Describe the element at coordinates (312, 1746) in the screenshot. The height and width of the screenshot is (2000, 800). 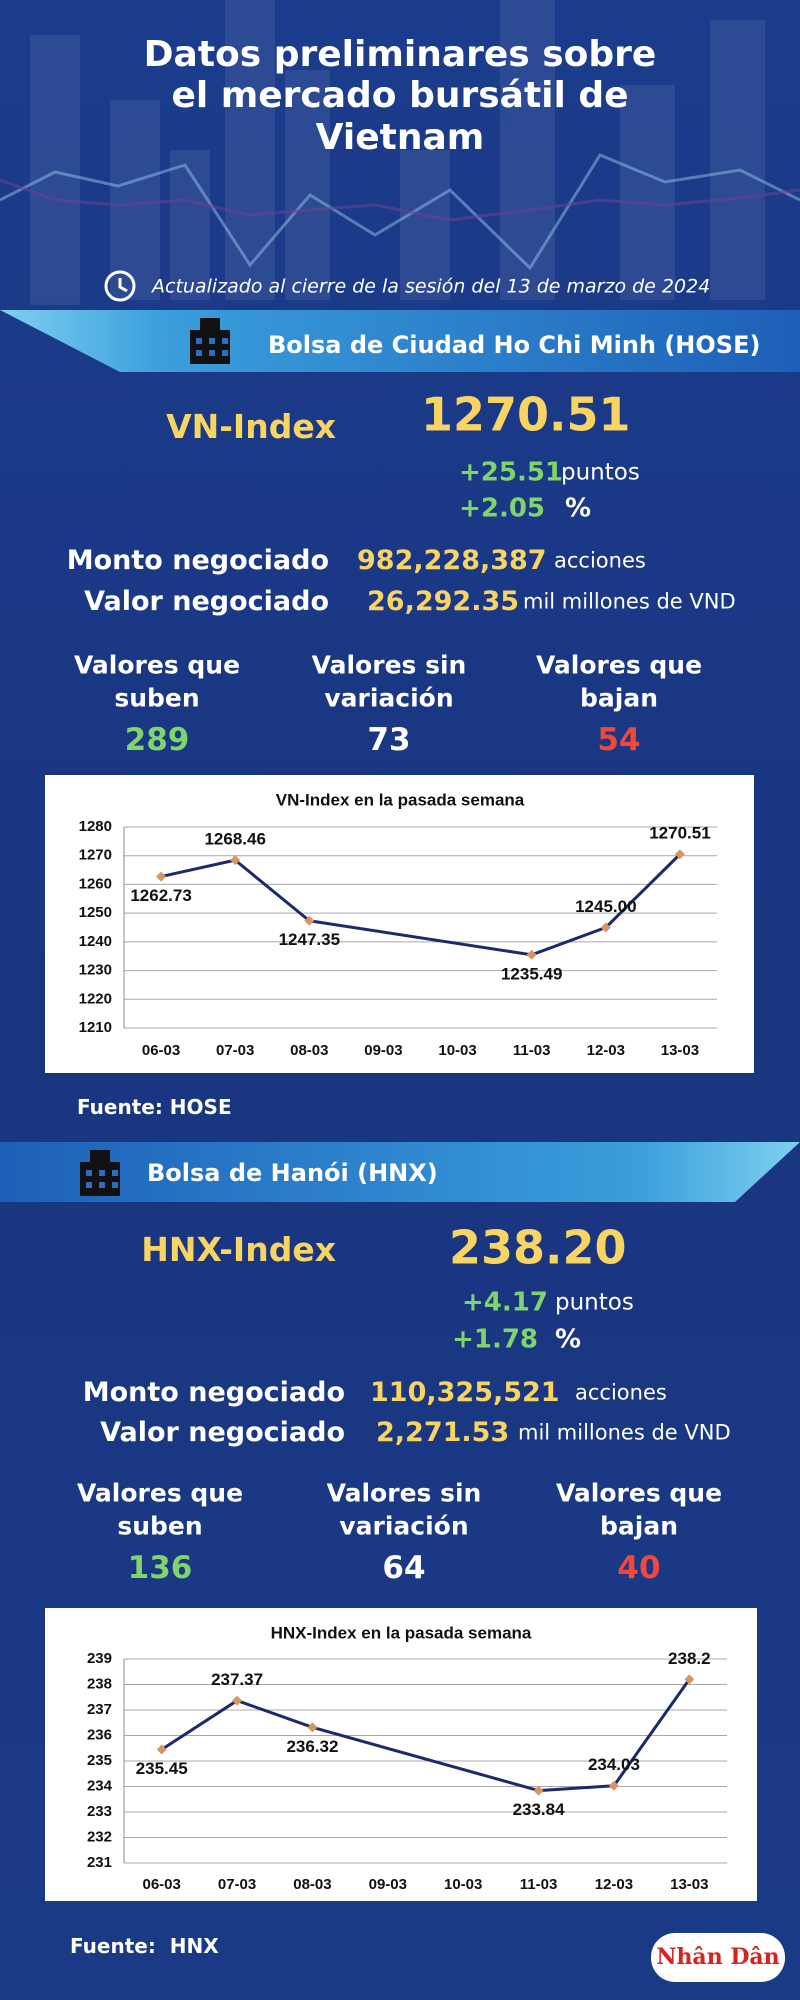
I see `data-label: 236.32` at that location.